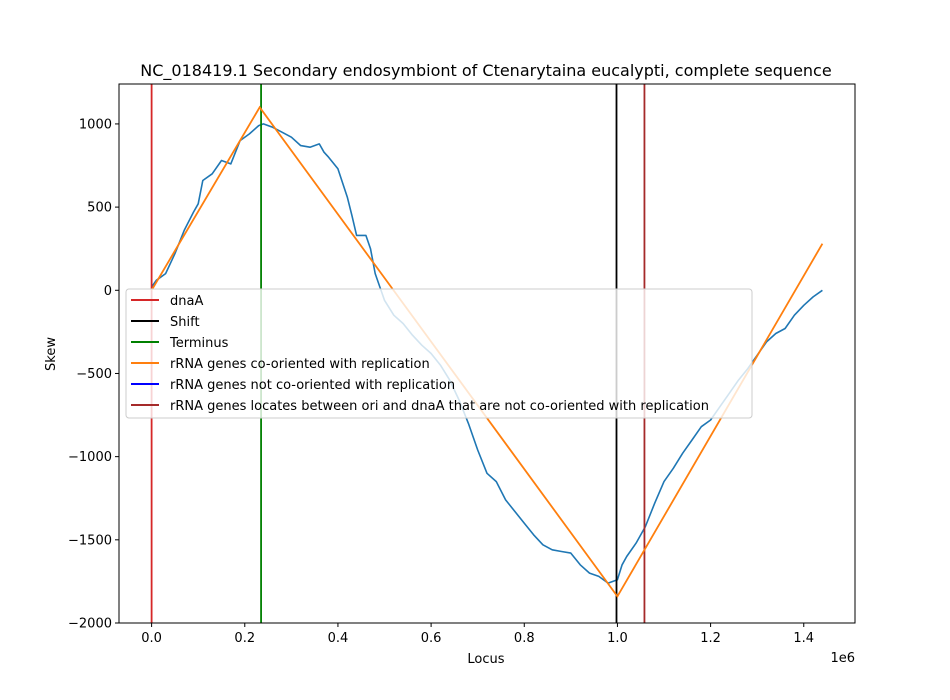  What do you see at coordinates (244, 638) in the screenshot?
I see `x-tick-label: 0.2` at bounding box center [244, 638].